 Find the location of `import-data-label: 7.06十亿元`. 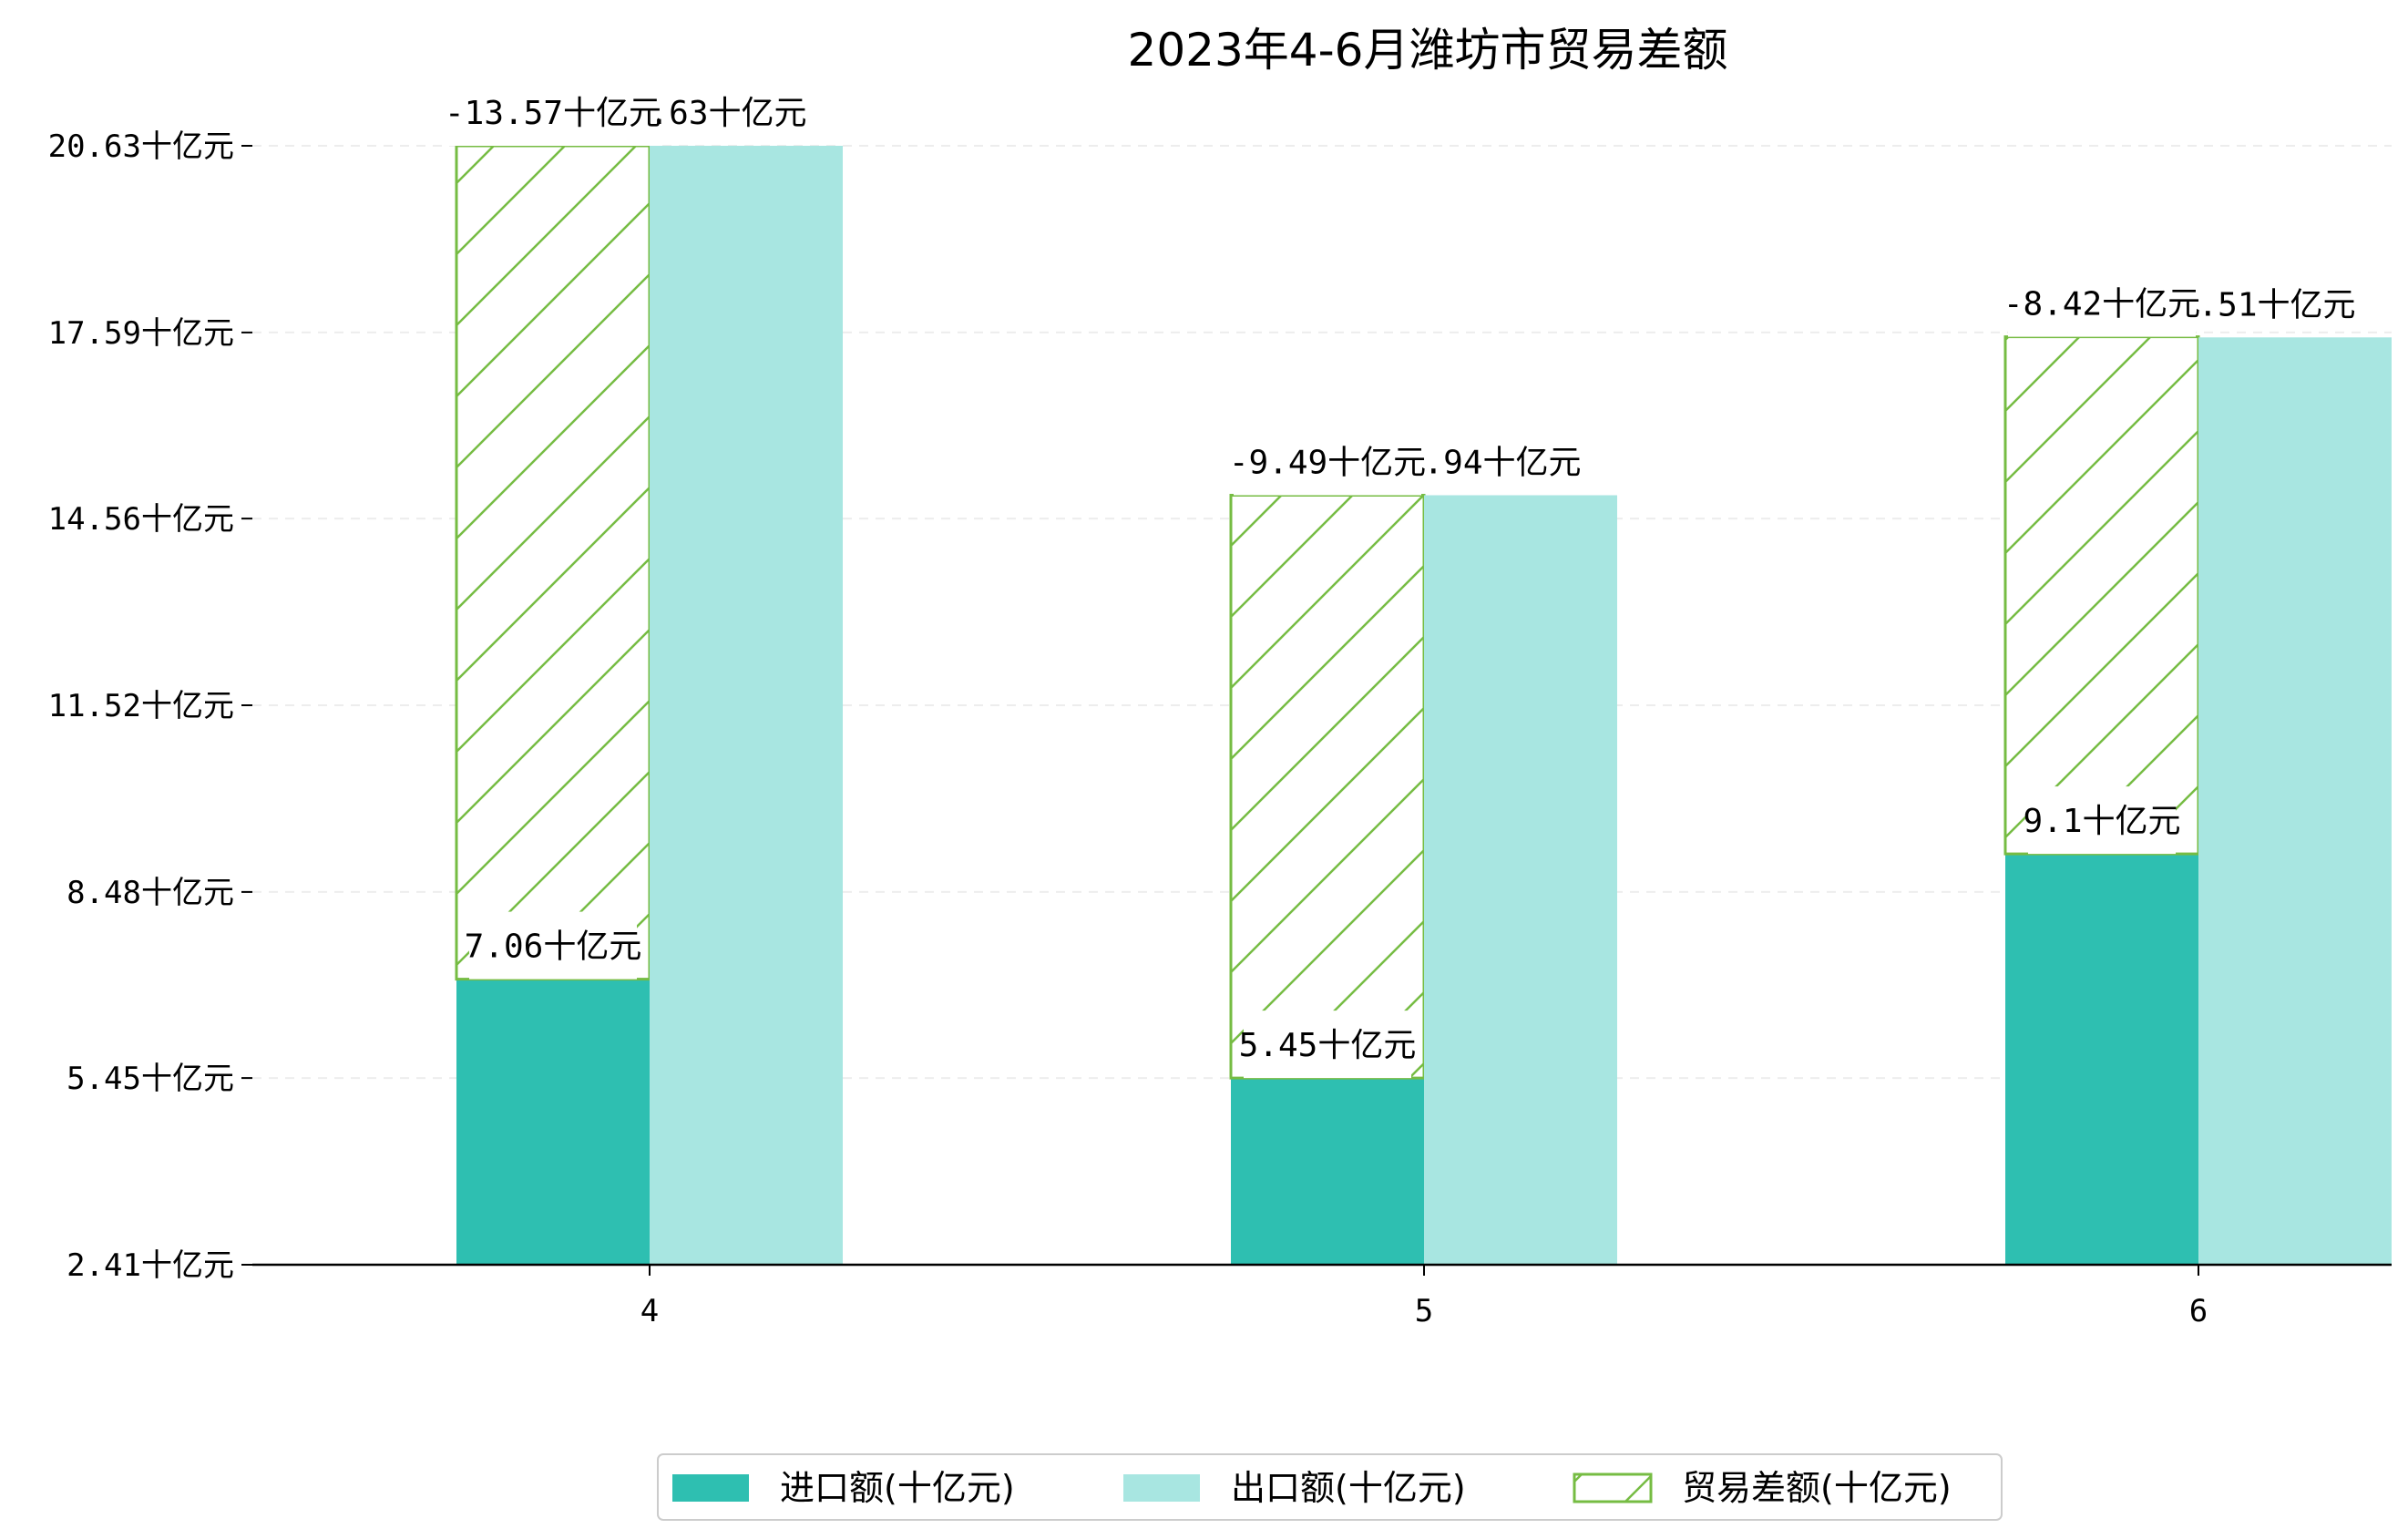

import-data-label: 7.06十亿元 is located at coordinates (553, 948).